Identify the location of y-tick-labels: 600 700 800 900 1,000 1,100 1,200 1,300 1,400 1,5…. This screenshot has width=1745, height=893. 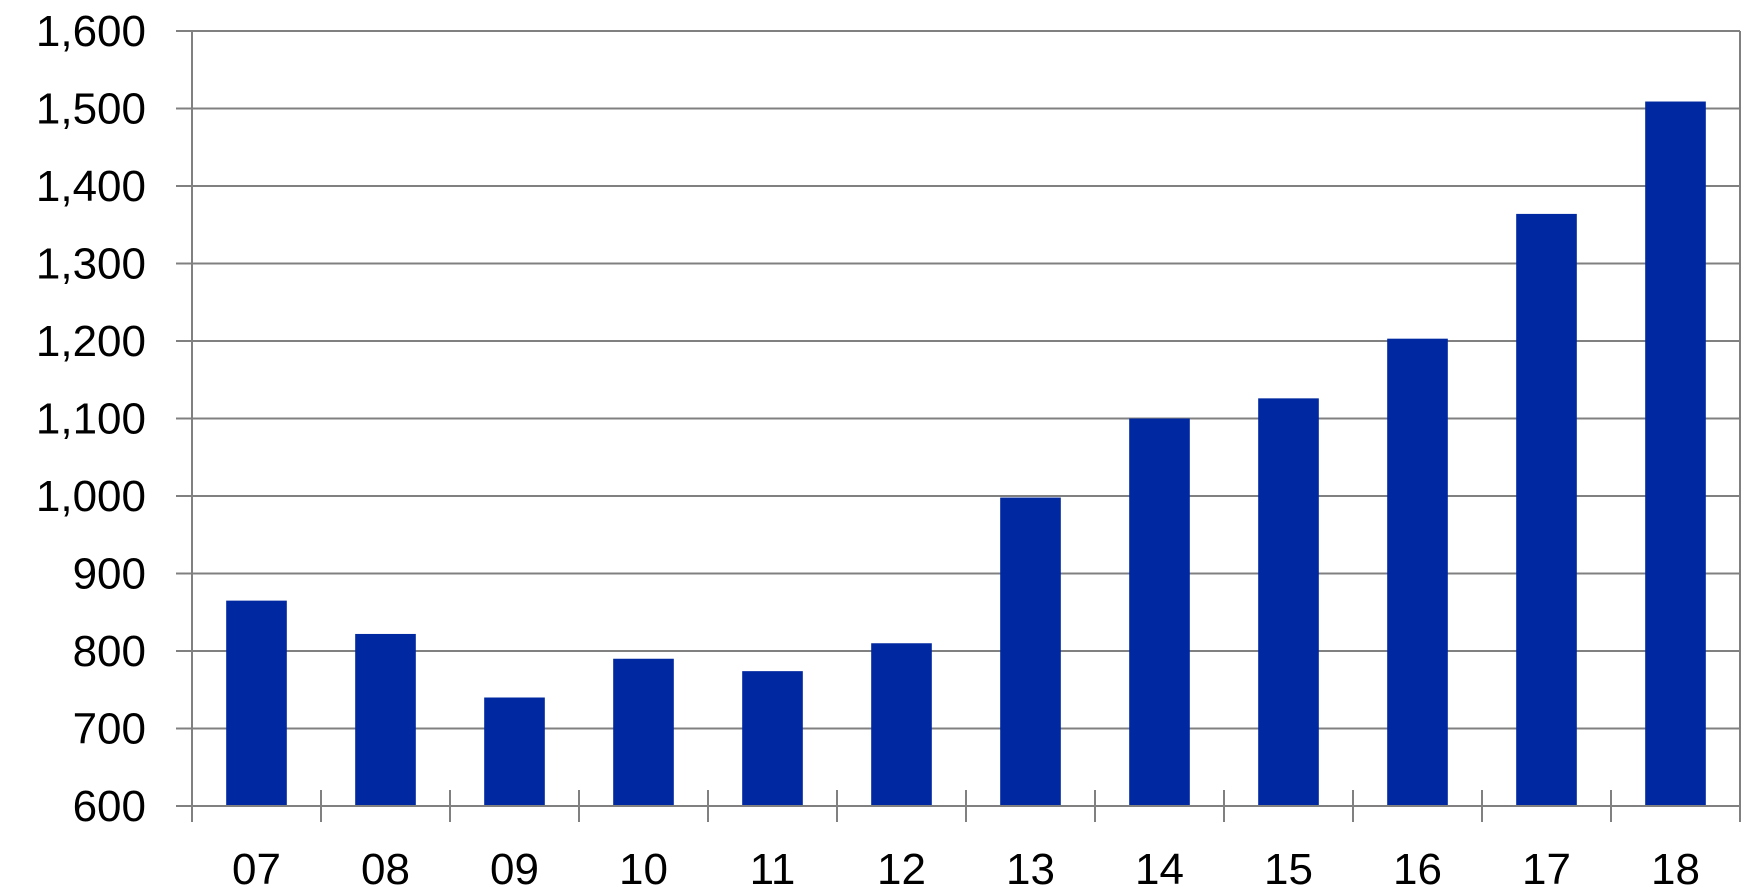
(91, 419).